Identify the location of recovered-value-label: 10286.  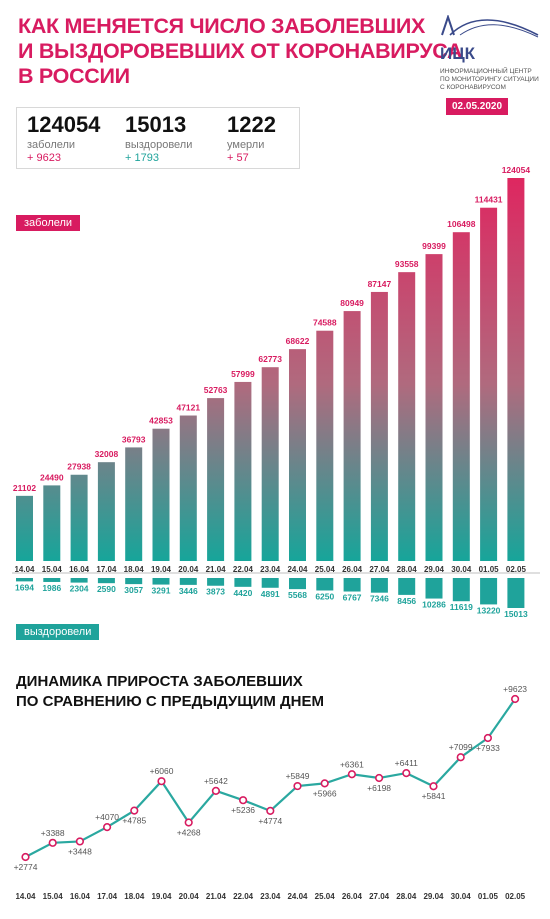
(434, 605).